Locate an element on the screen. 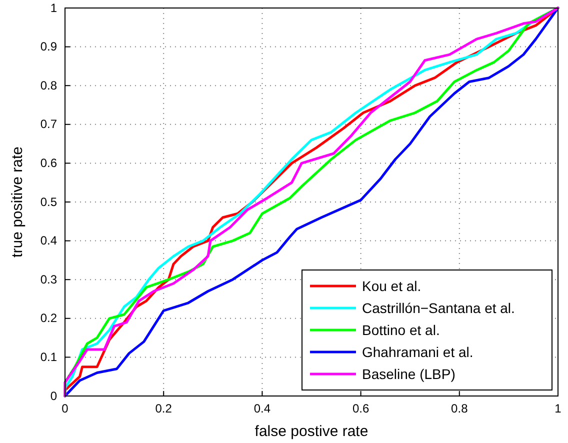 The image size is (568, 443). x-tick-label: 0 is located at coordinates (65, 409).